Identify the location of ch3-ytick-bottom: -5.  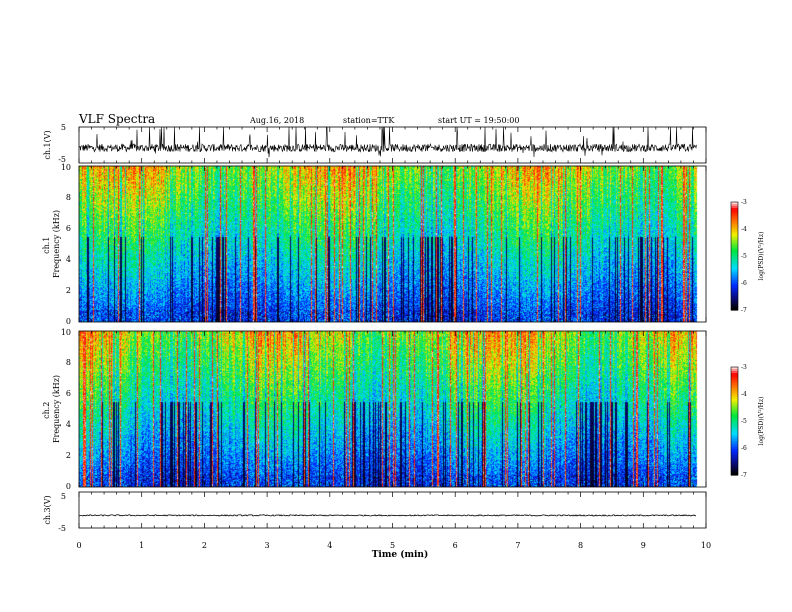
(62, 528).